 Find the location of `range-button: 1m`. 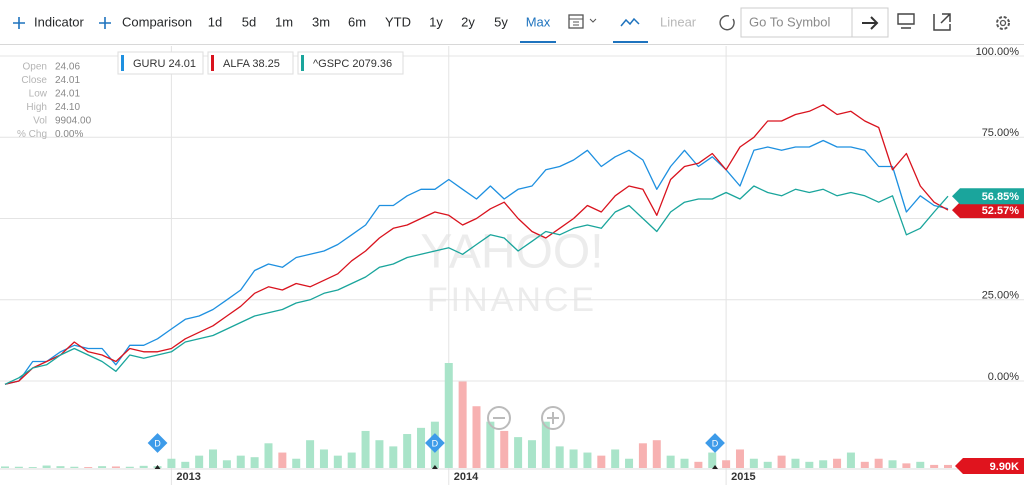

range-button: 1m is located at coordinates (284, 21).